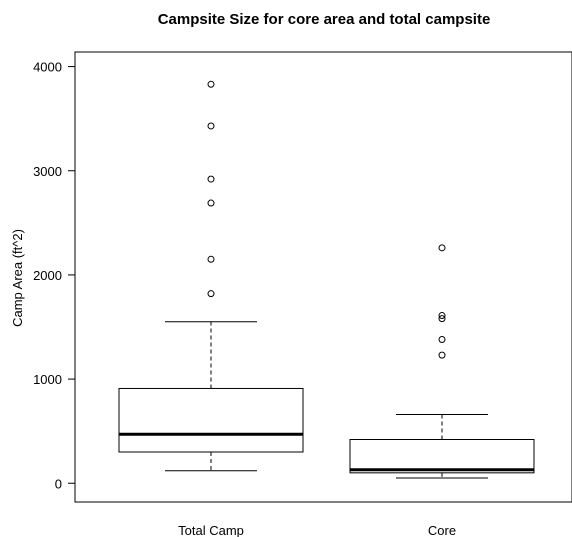 The height and width of the screenshot is (537, 572). Describe the element at coordinates (317, 530) in the screenshot. I see `x-axis-labels: Total Camp Core` at that location.